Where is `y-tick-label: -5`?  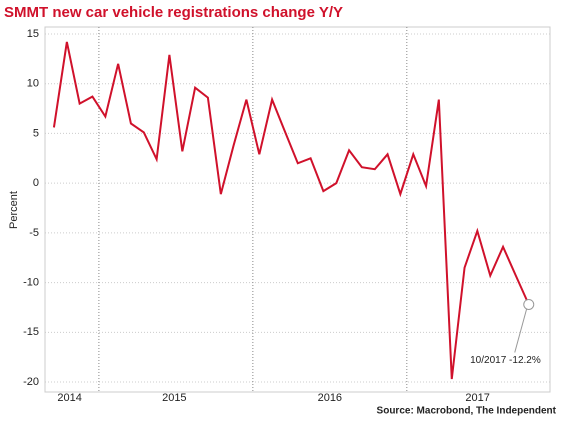 y-tick-label: -5 is located at coordinates (34, 233).